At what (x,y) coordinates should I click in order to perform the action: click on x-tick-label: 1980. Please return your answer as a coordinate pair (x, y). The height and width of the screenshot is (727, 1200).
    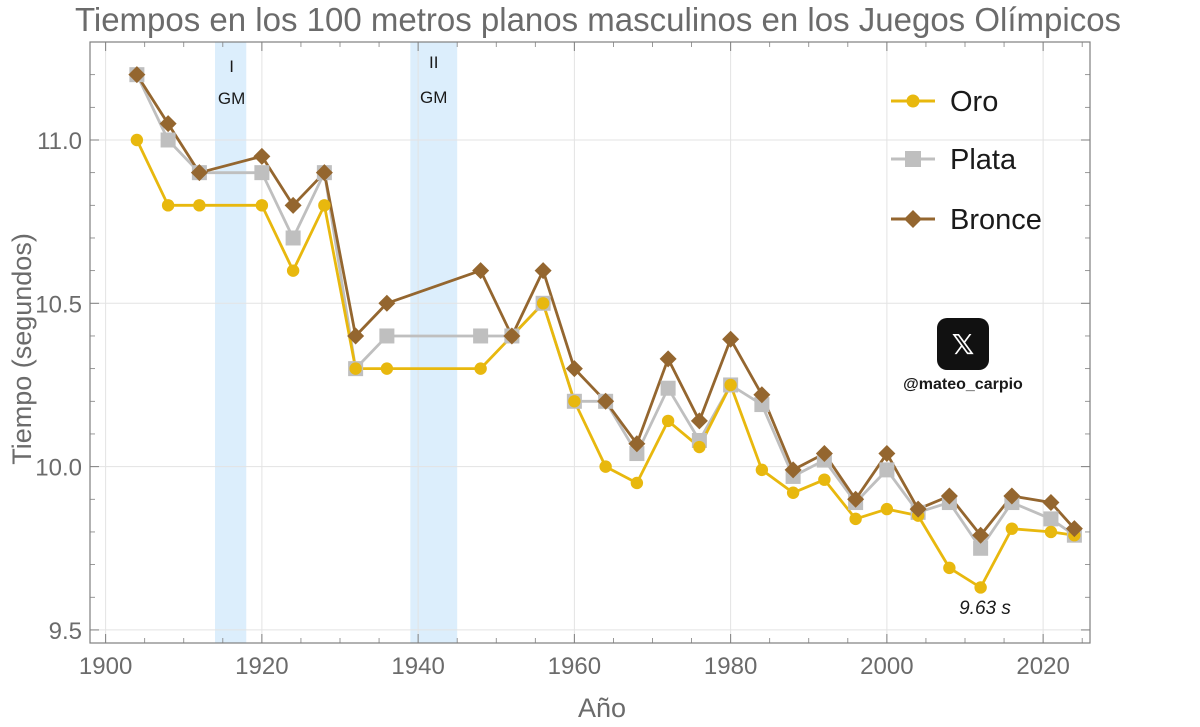
    Looking at the image, I should click on (730, 666).